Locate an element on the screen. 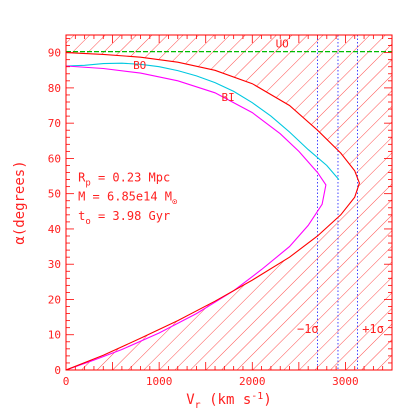 This screenshot has width=415, height=415. y-tick-label: 80 is located at coordinates (54, 88).